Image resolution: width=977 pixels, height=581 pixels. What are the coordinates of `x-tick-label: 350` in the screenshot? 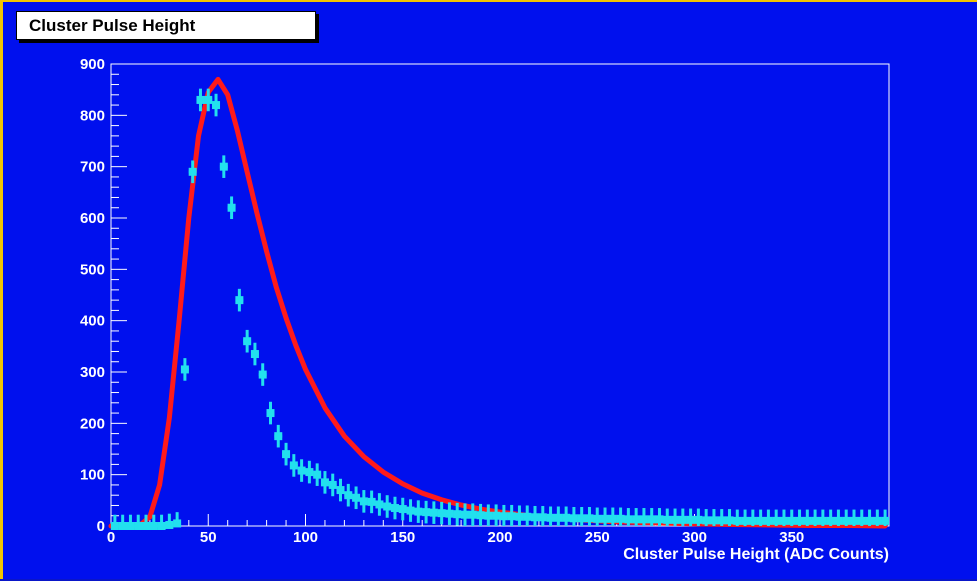 It's located at (791, 537).